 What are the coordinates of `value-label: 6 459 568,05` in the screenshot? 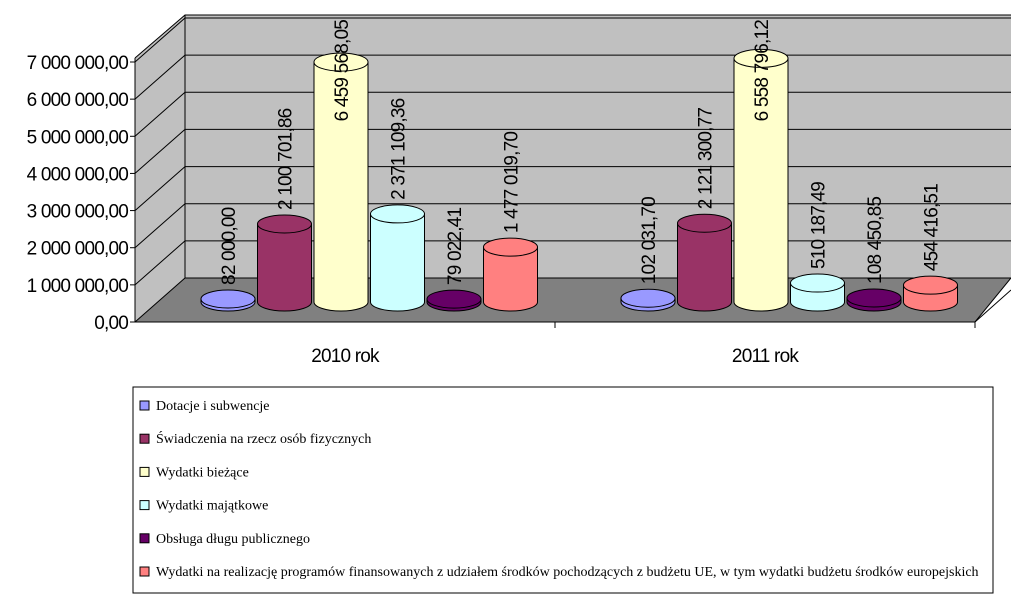 It's located at (342, 71).